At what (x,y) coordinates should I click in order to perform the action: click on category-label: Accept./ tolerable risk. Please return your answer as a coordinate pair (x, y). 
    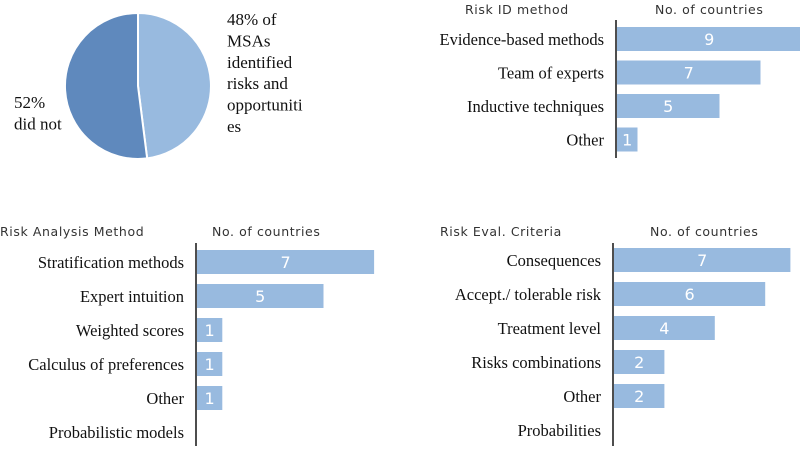
    Looking at the image, I should click on (528, 294).